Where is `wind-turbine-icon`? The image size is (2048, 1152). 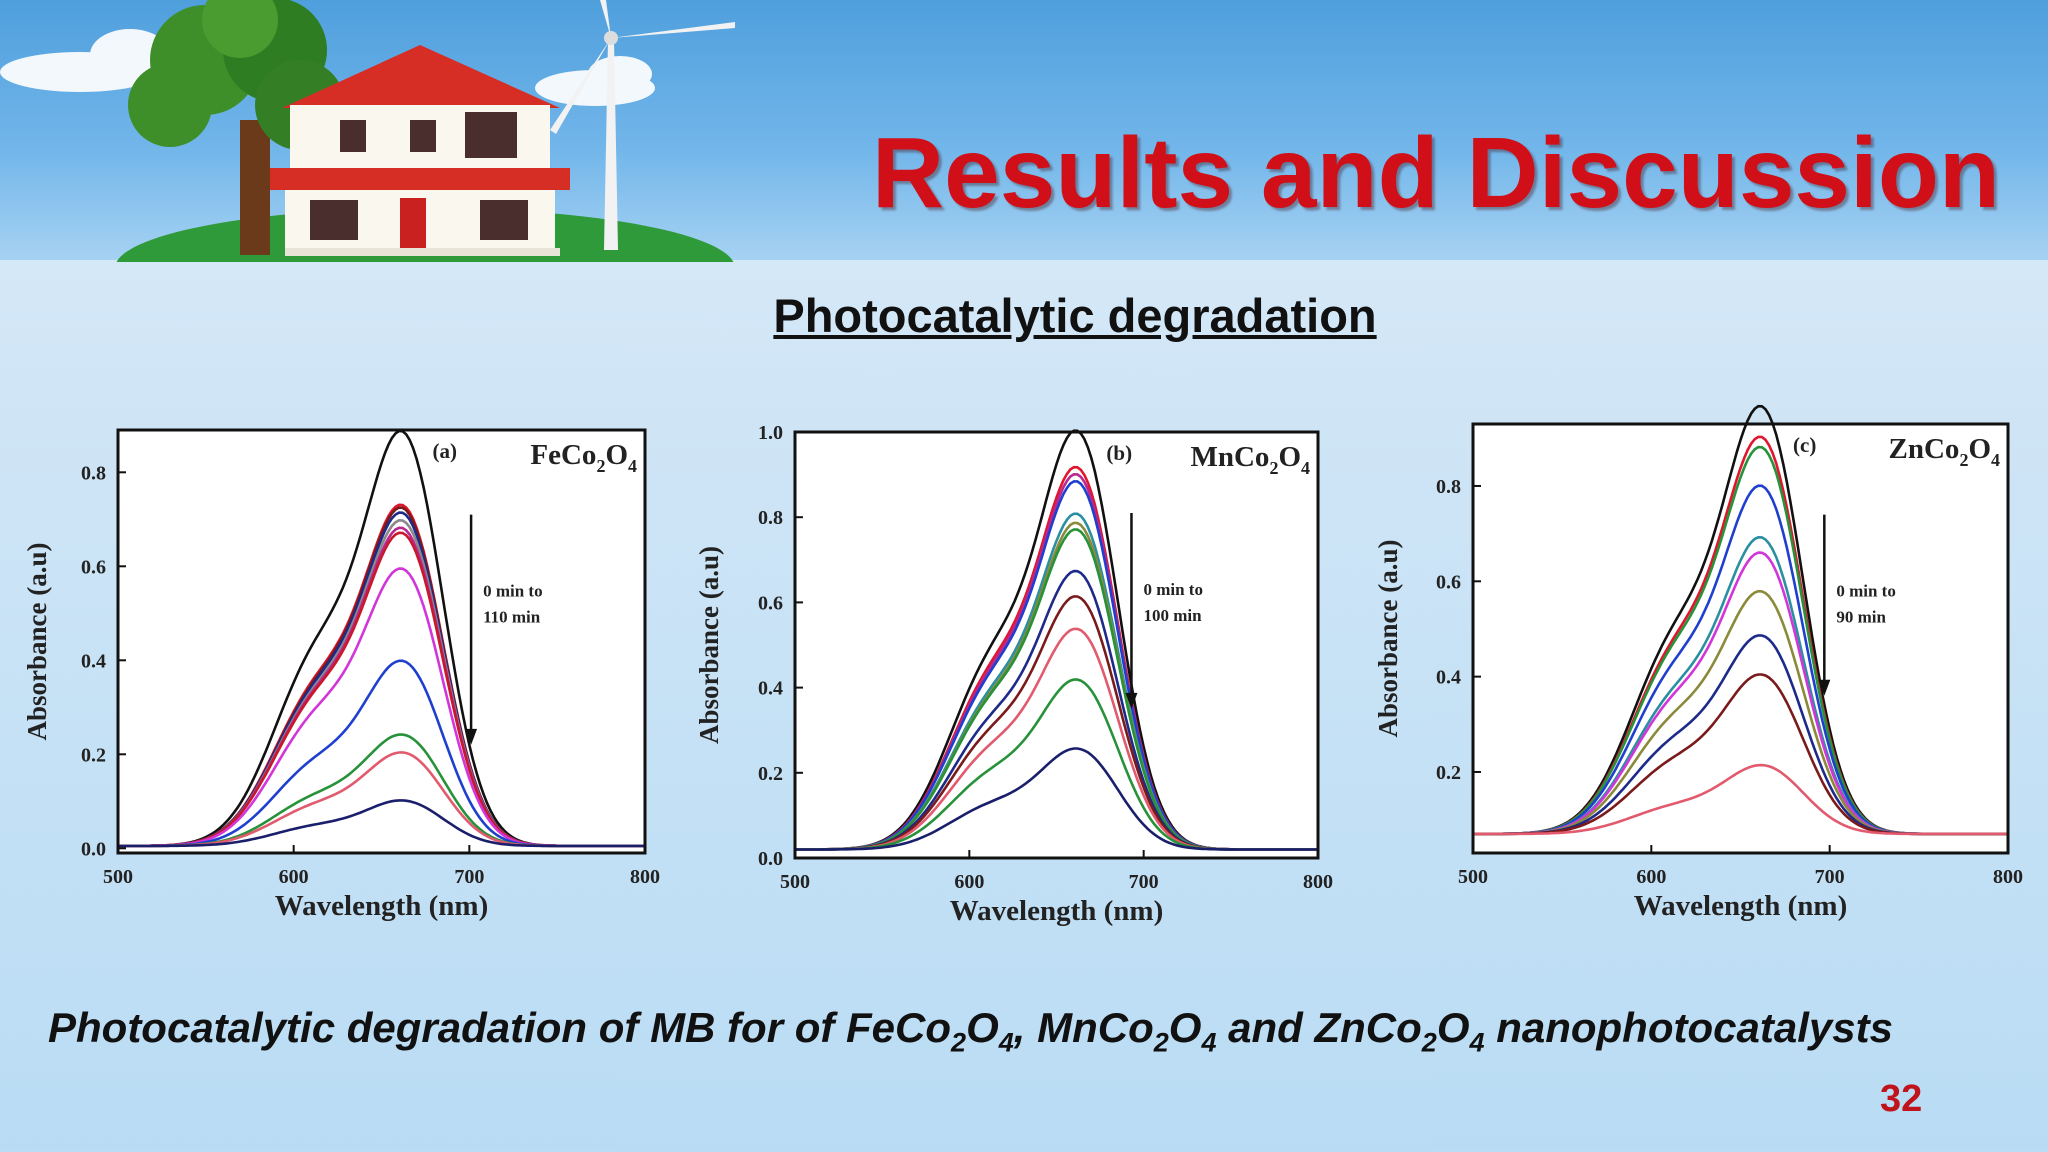 wind-turbine-icon is located at coordinates (642, 125).